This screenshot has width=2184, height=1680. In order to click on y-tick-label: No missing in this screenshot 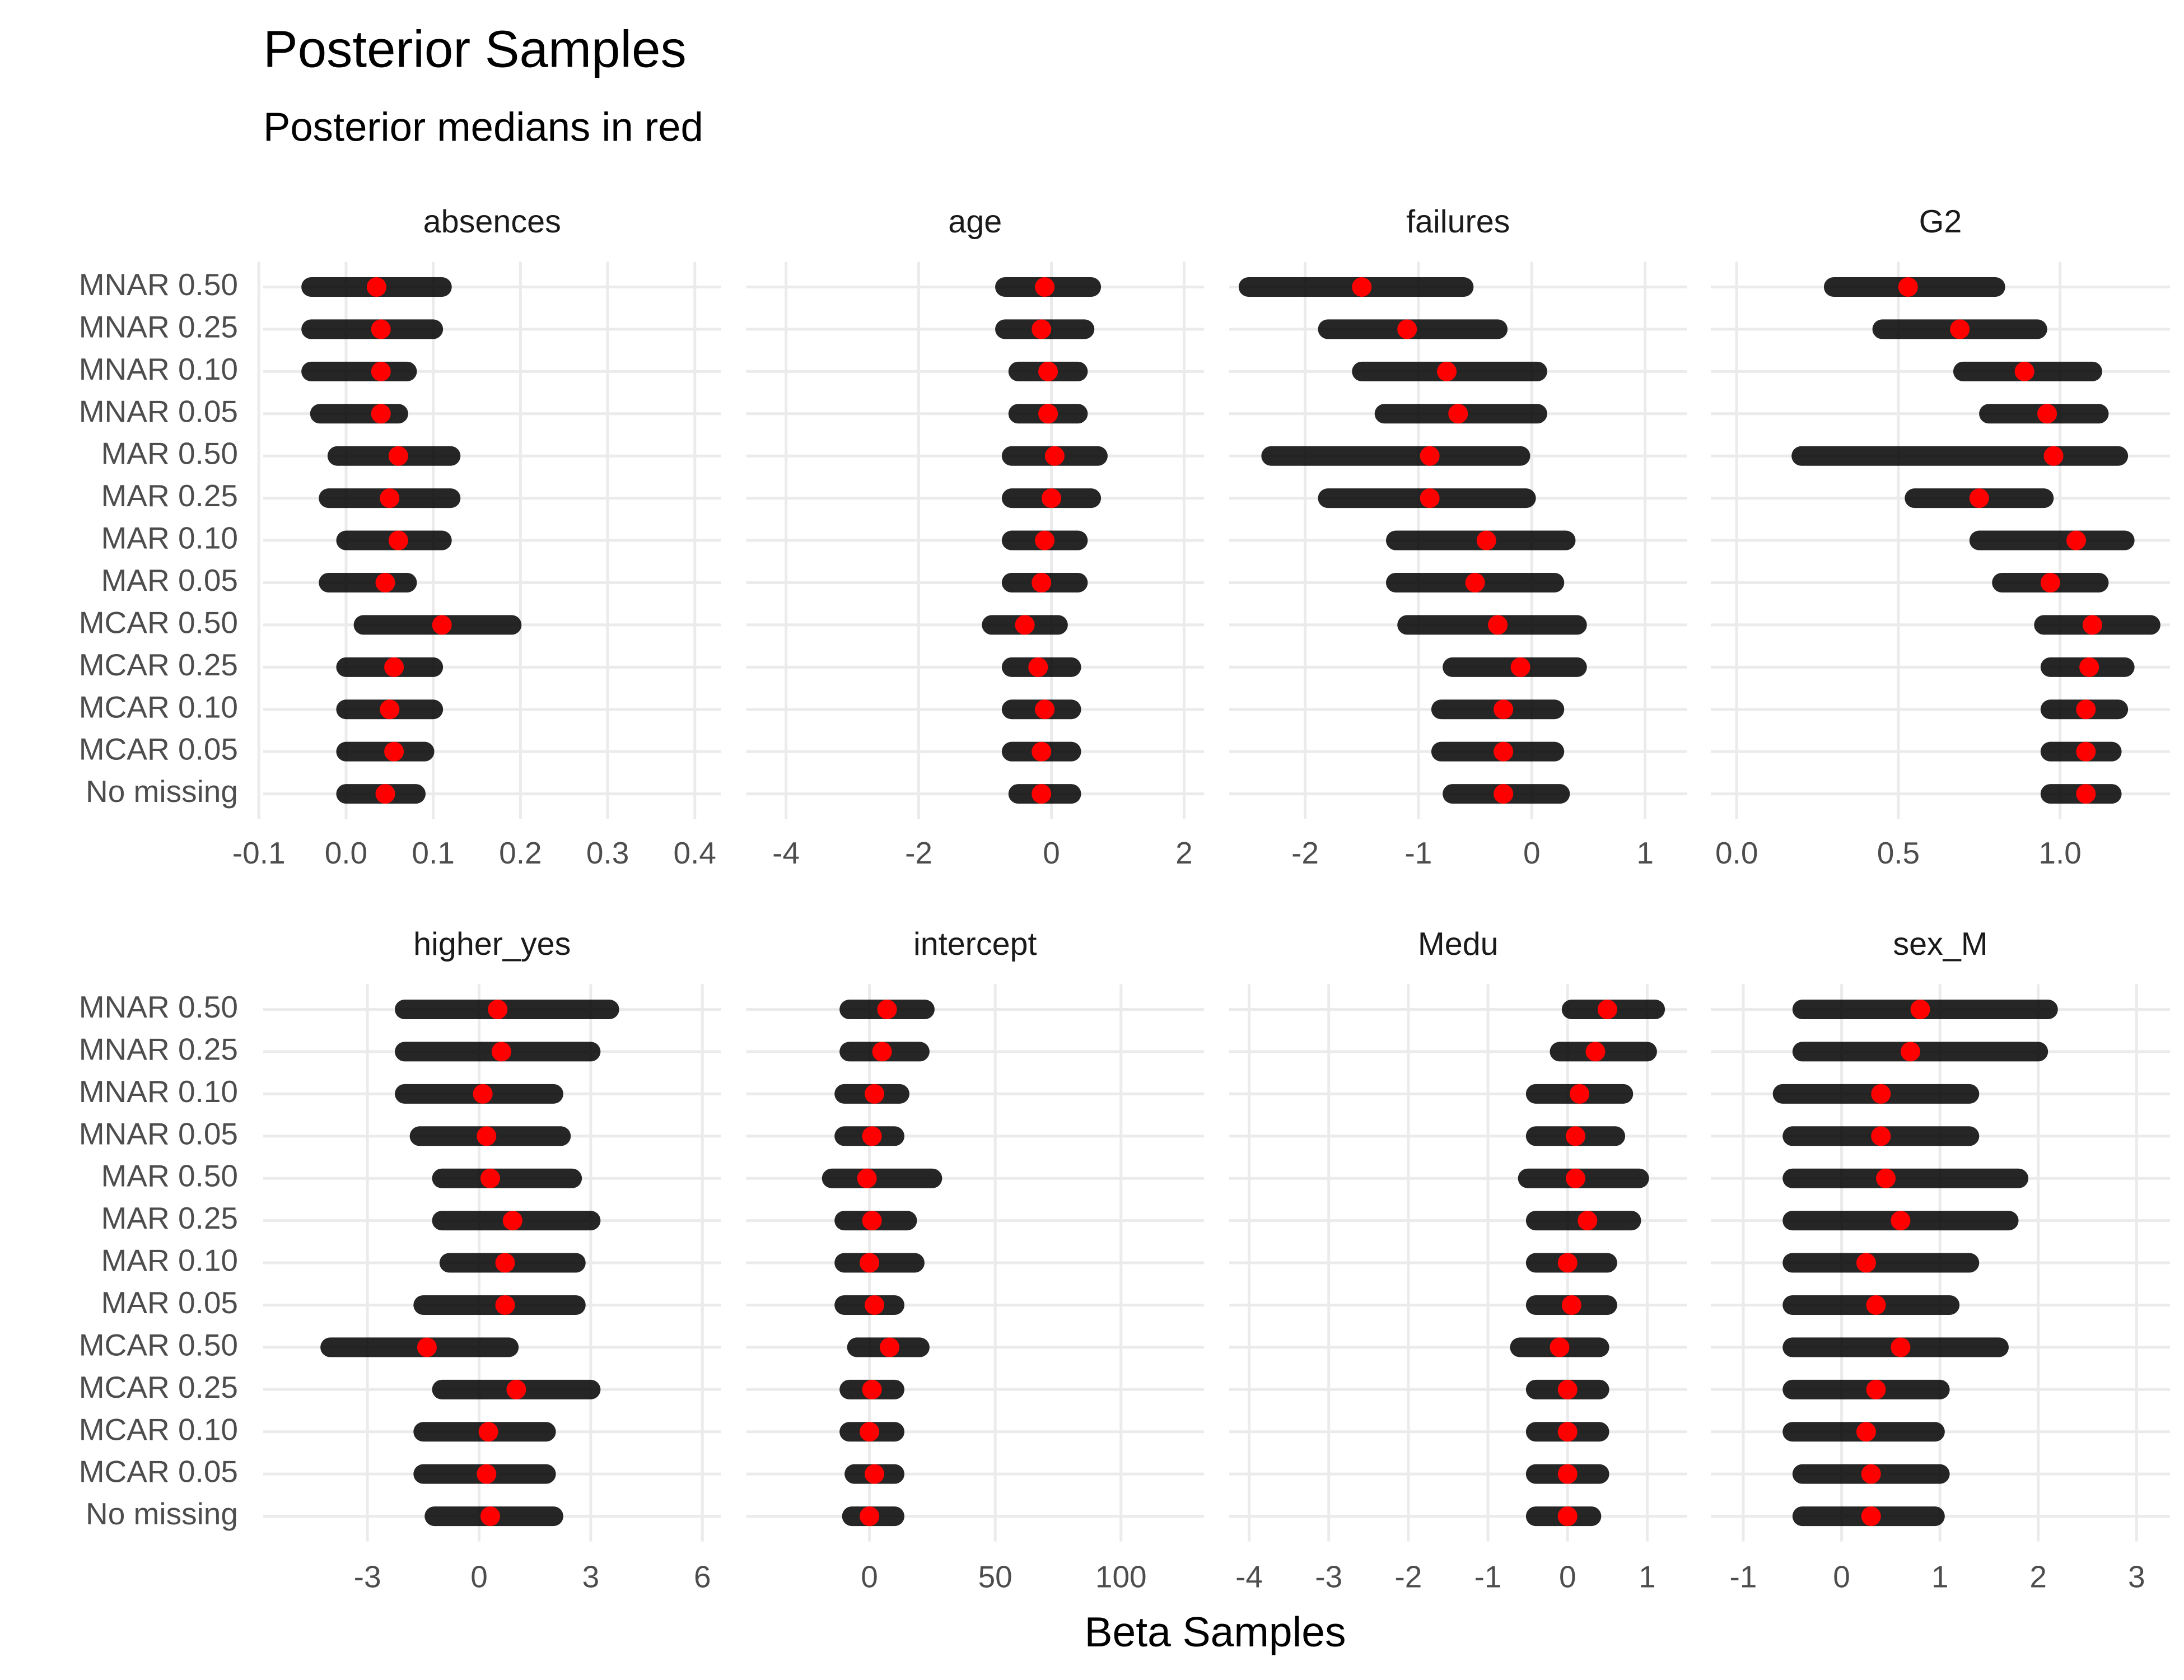, I will do `click(162, 1514)`.